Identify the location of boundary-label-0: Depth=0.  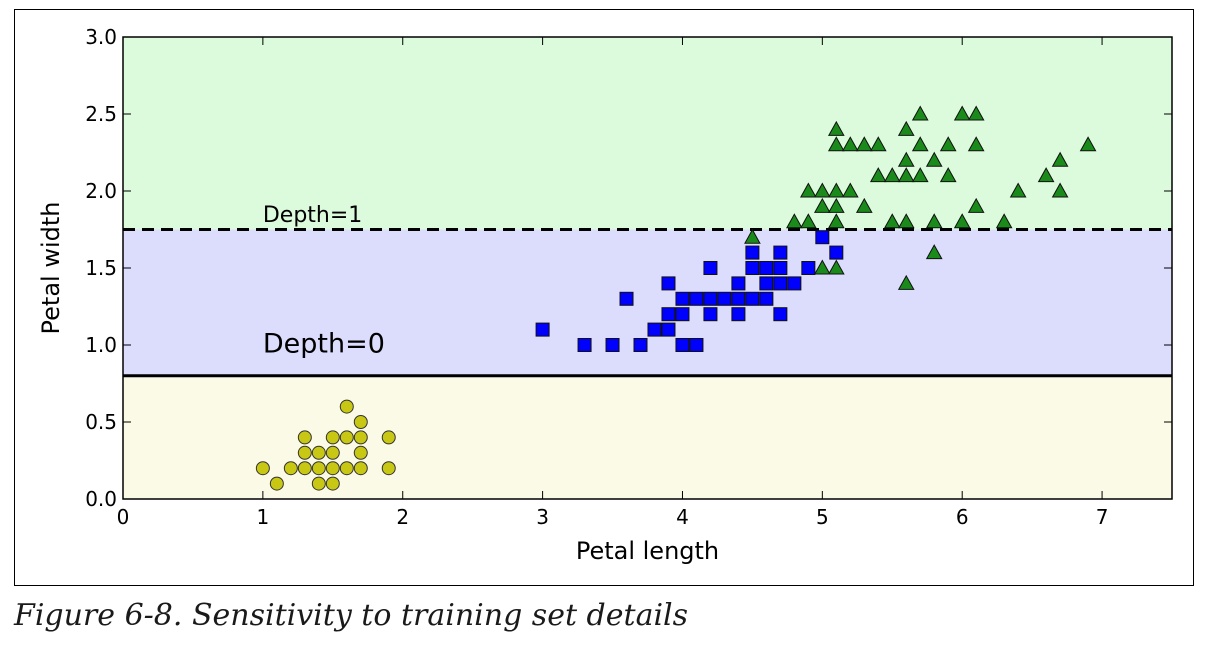
(324, 344).